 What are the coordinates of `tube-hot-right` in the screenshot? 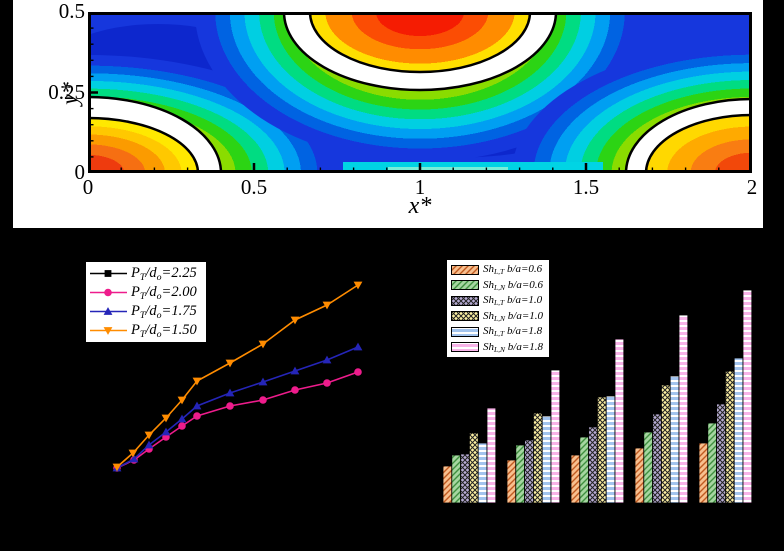 It's located at (698, 143).